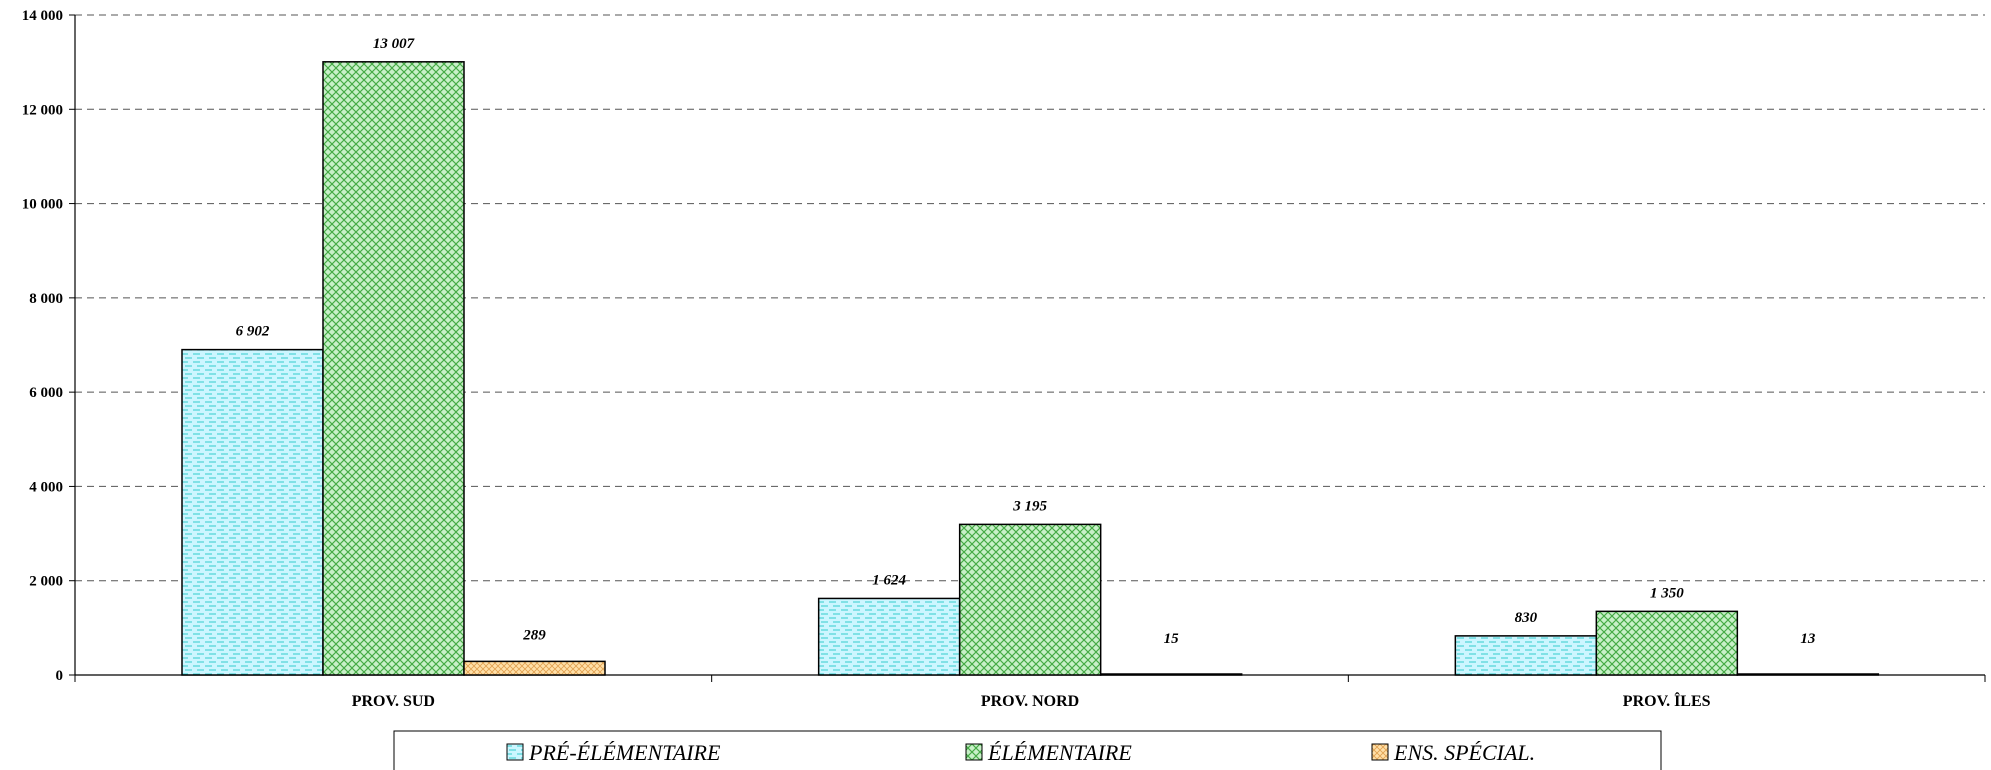 The height and width of the screenshot is (770, 1991). Describe the element at coordinates (60, 676) in the screenshot. I see `y-tick-label: 0` at that location.